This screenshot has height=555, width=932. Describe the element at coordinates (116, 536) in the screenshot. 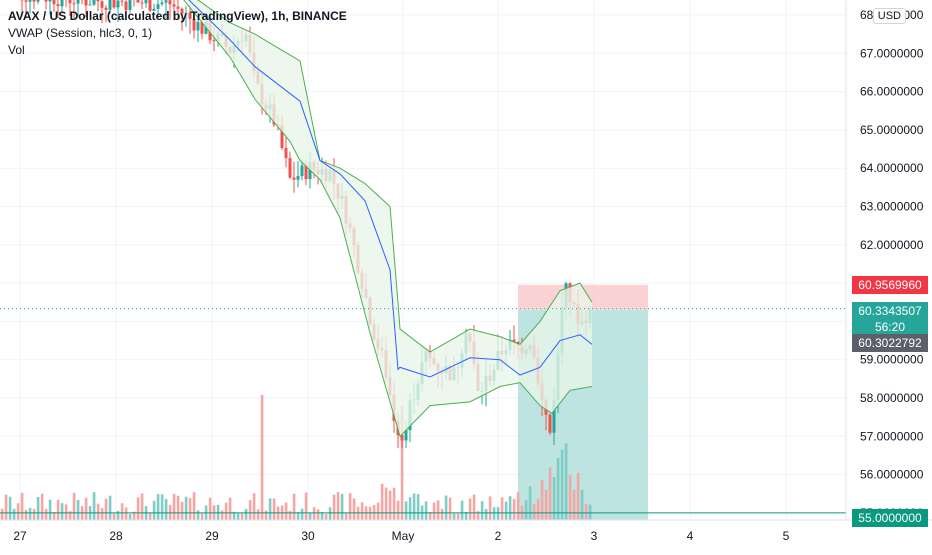

I see `time-tick-label: 28` at that location.